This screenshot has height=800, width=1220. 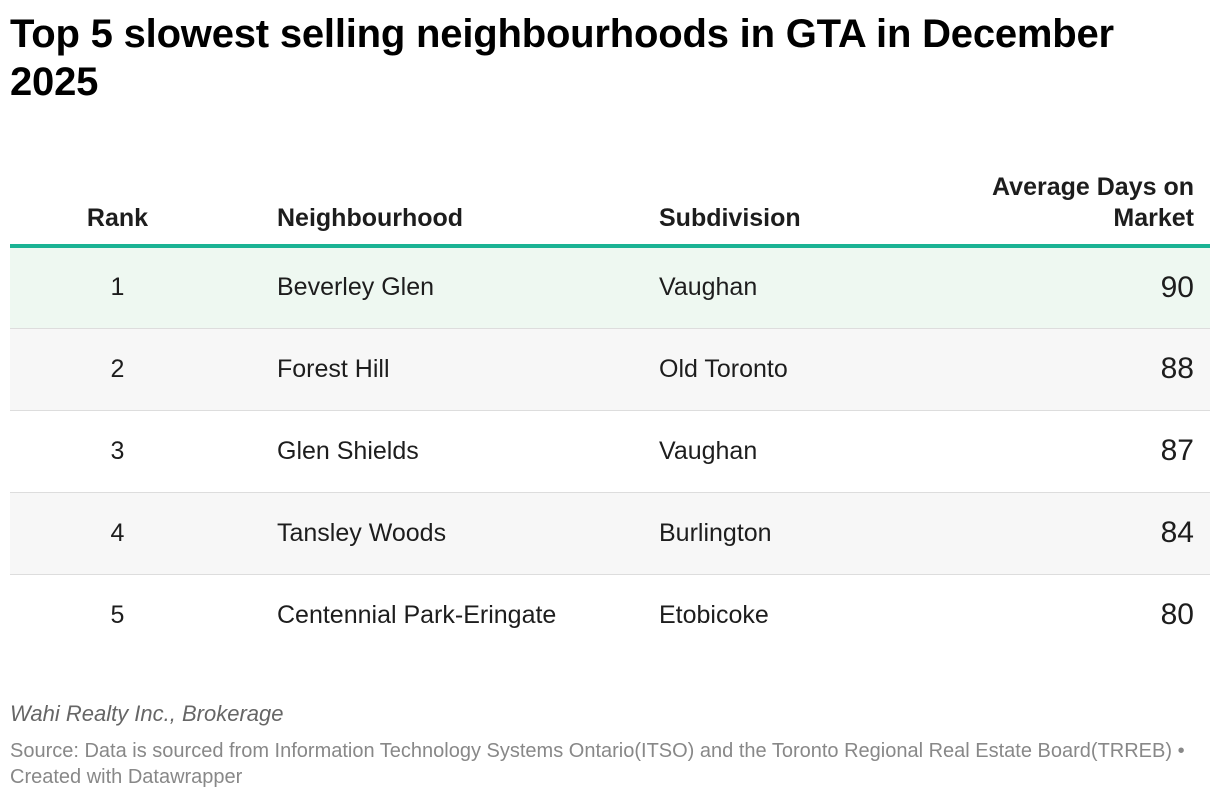 I want to click on cell-subdivision: Burlington, so click(x=824, y=533).